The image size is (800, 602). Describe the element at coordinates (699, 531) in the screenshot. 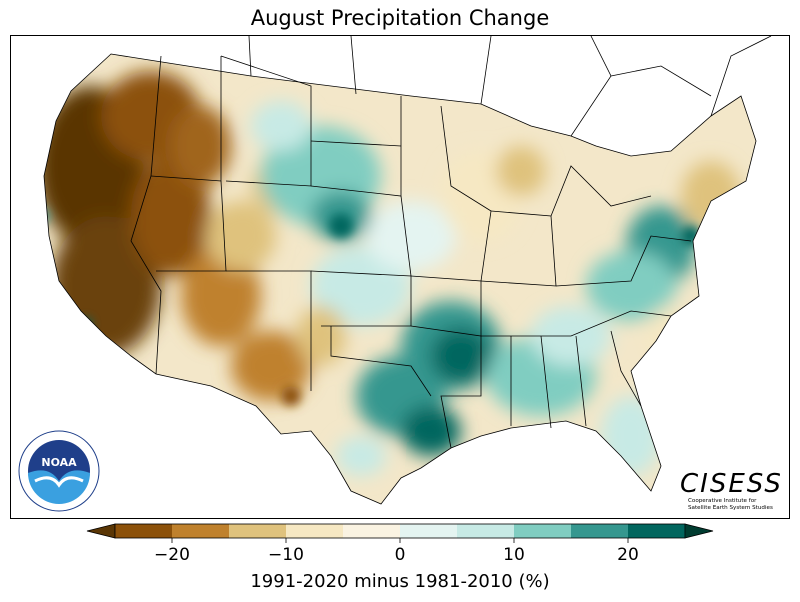

I see `colorbar-over-arrow` at that location.